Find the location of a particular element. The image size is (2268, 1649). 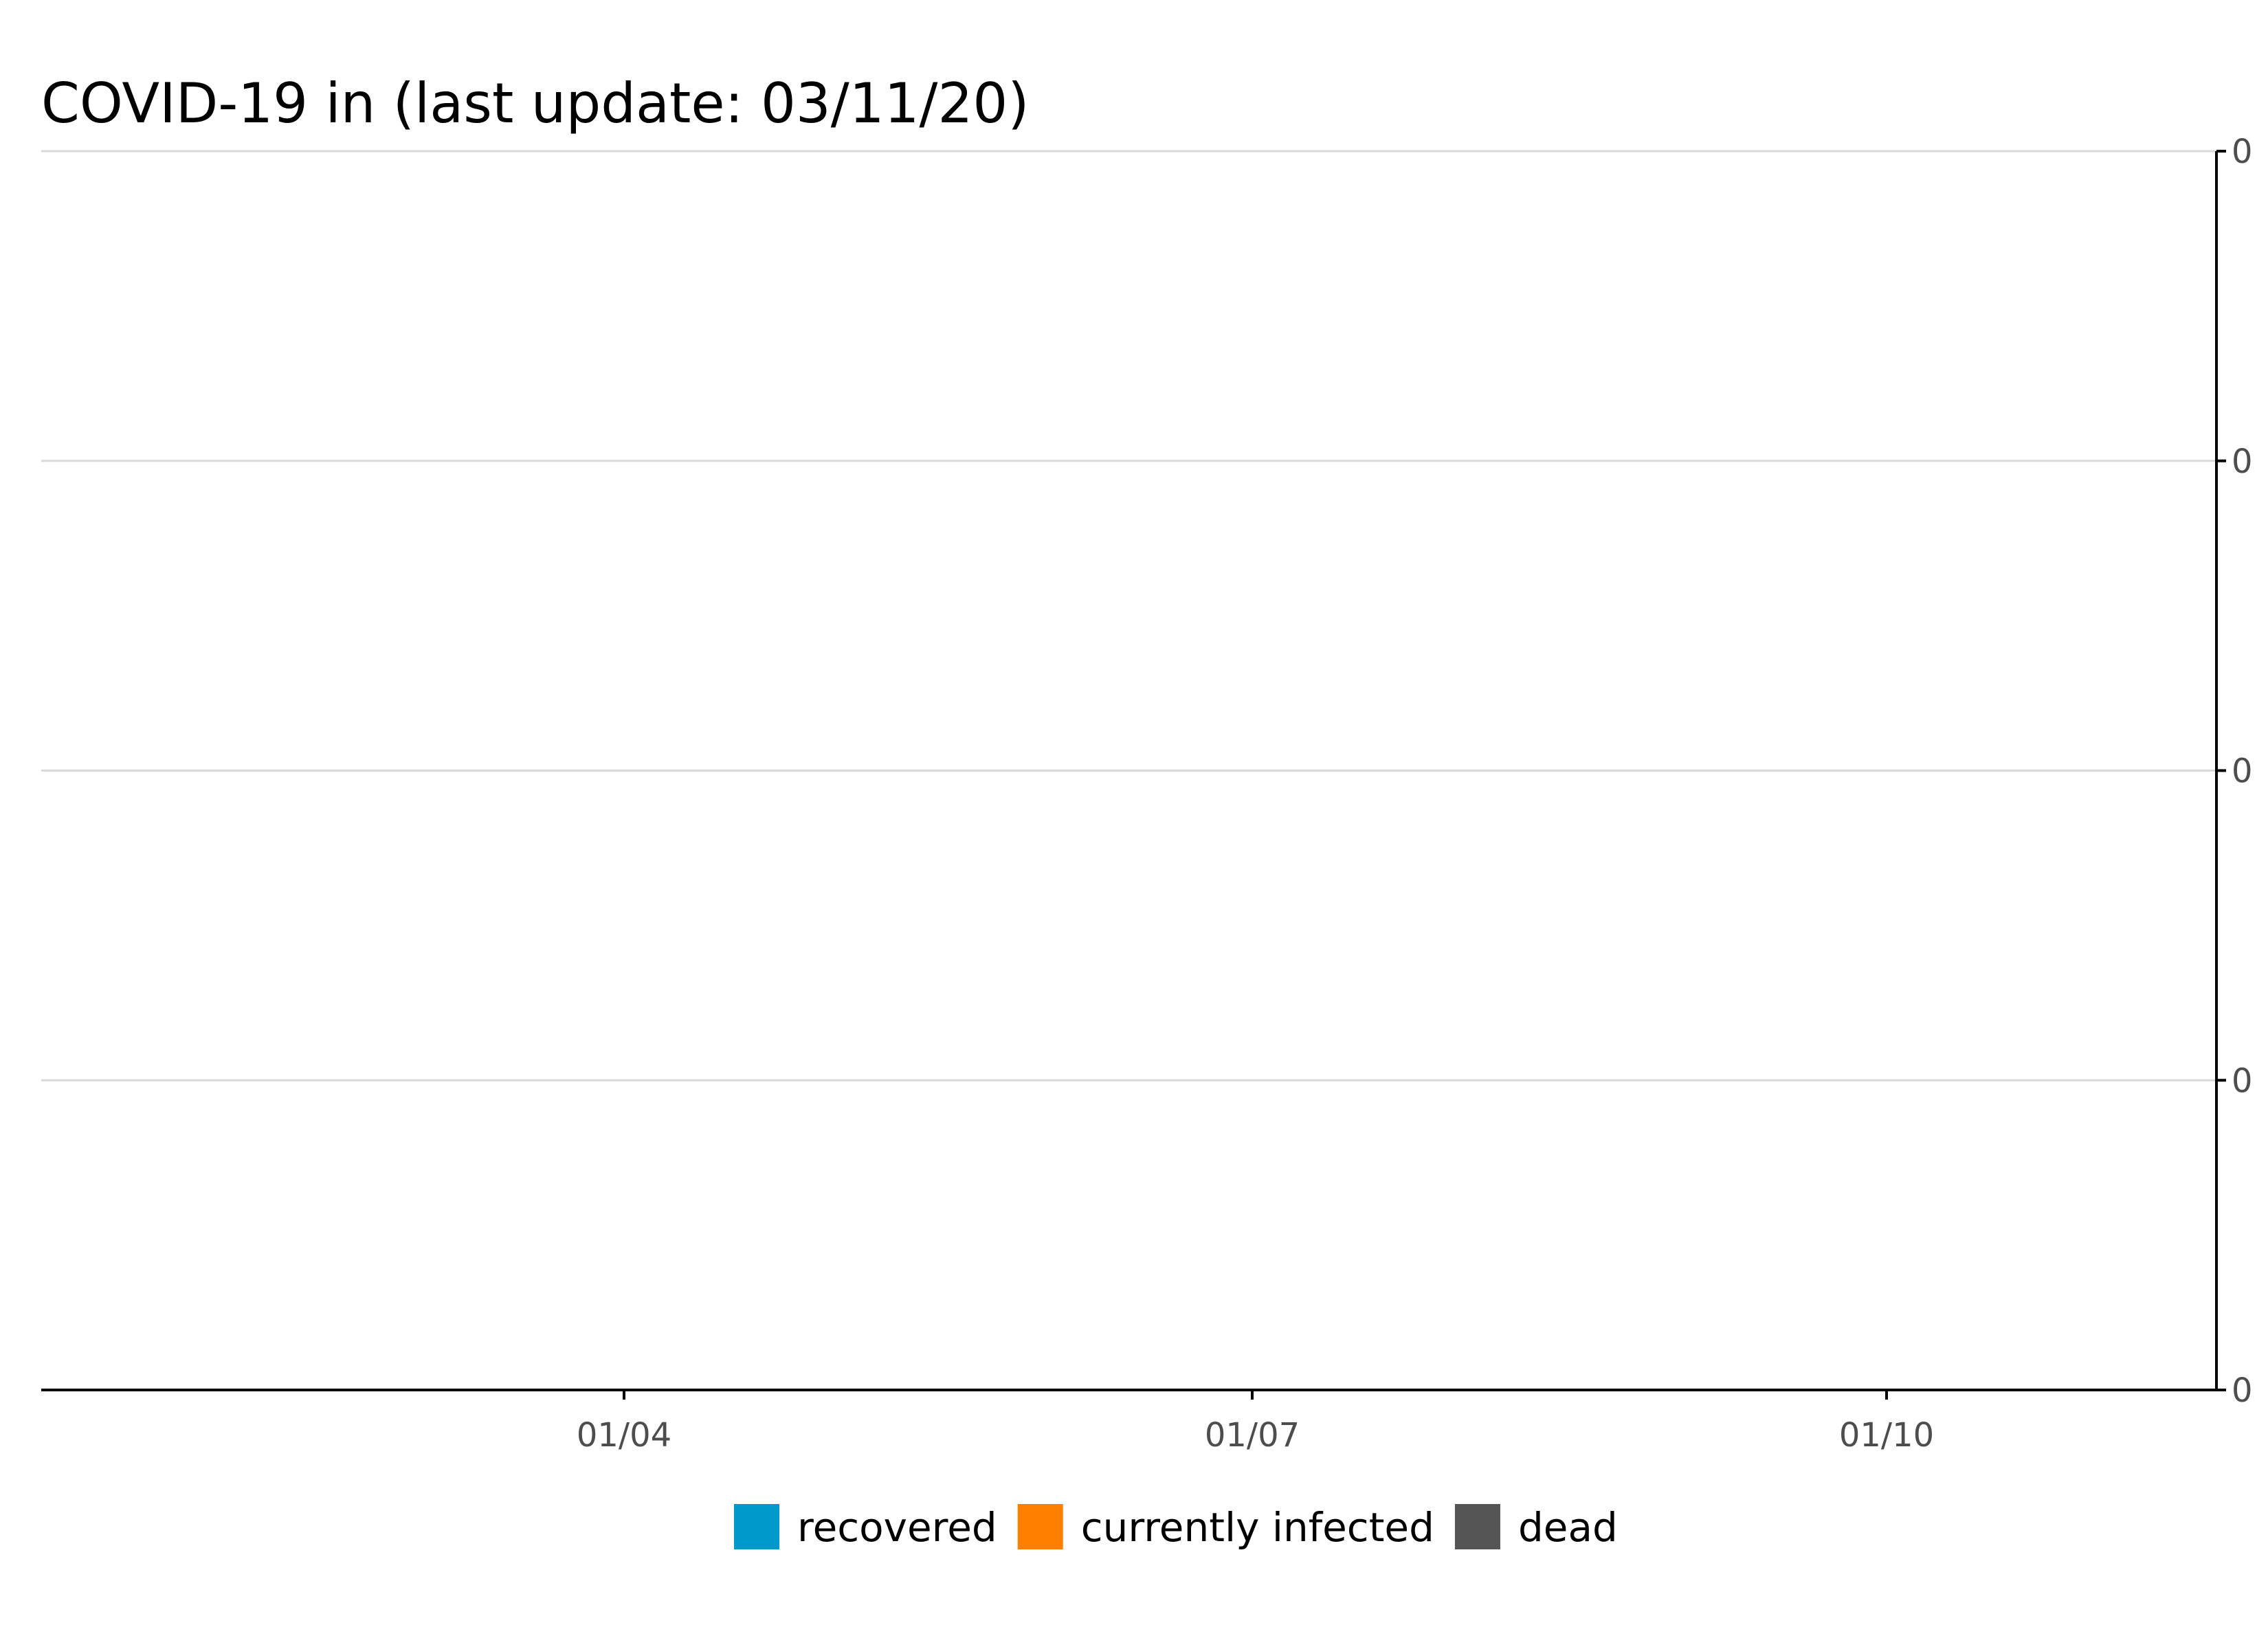

x-tick-label: 01/04 is located at coordinates (624, 1435).